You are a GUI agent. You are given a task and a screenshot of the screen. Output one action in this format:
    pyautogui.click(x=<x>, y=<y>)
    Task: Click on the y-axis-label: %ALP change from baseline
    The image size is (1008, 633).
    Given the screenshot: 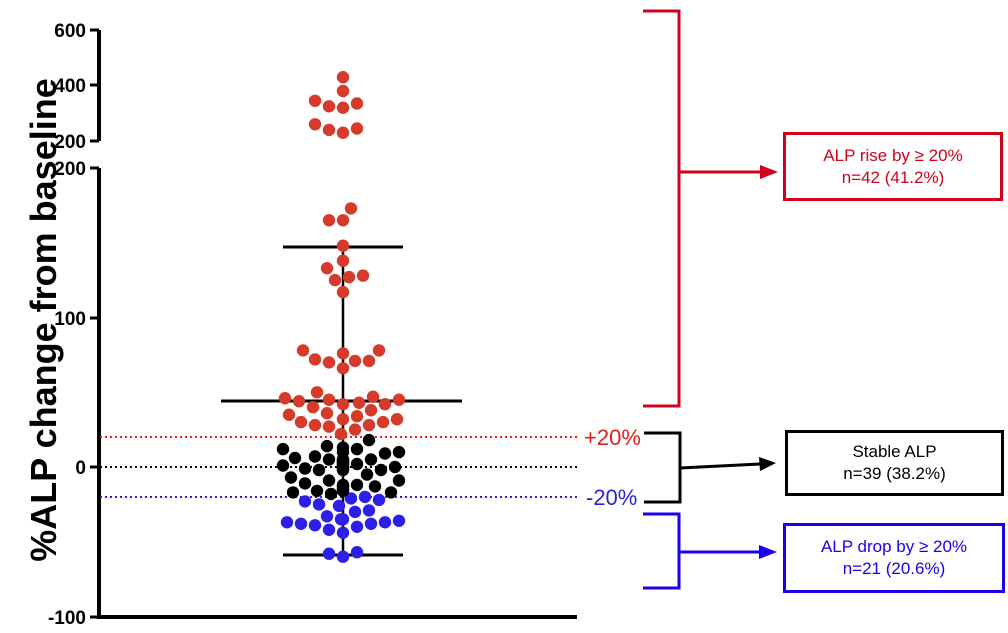 What is the action you would take?
    pyautogui.click(x=43, y=319)
    